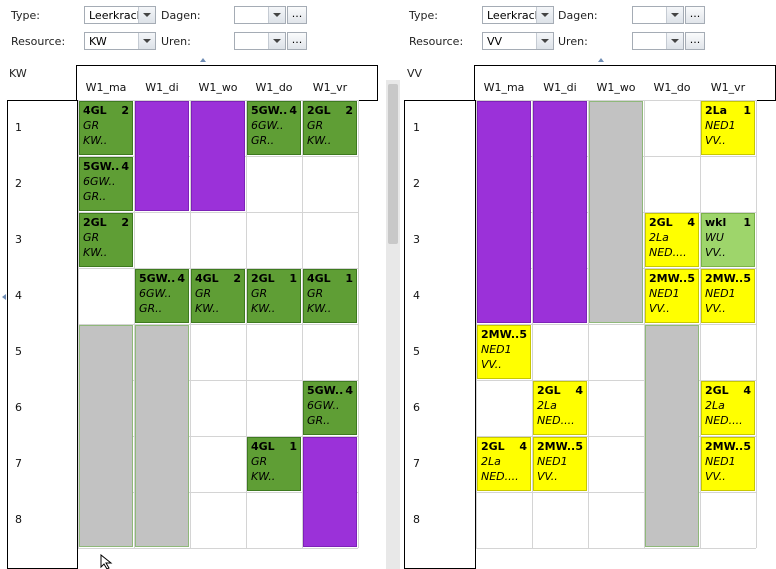 Image resolution: width=776 pixels, height=569 pixels. Describe the element at coordinates (393, 324) in the screenshot. I see `vertical-scrollbar` at that location.